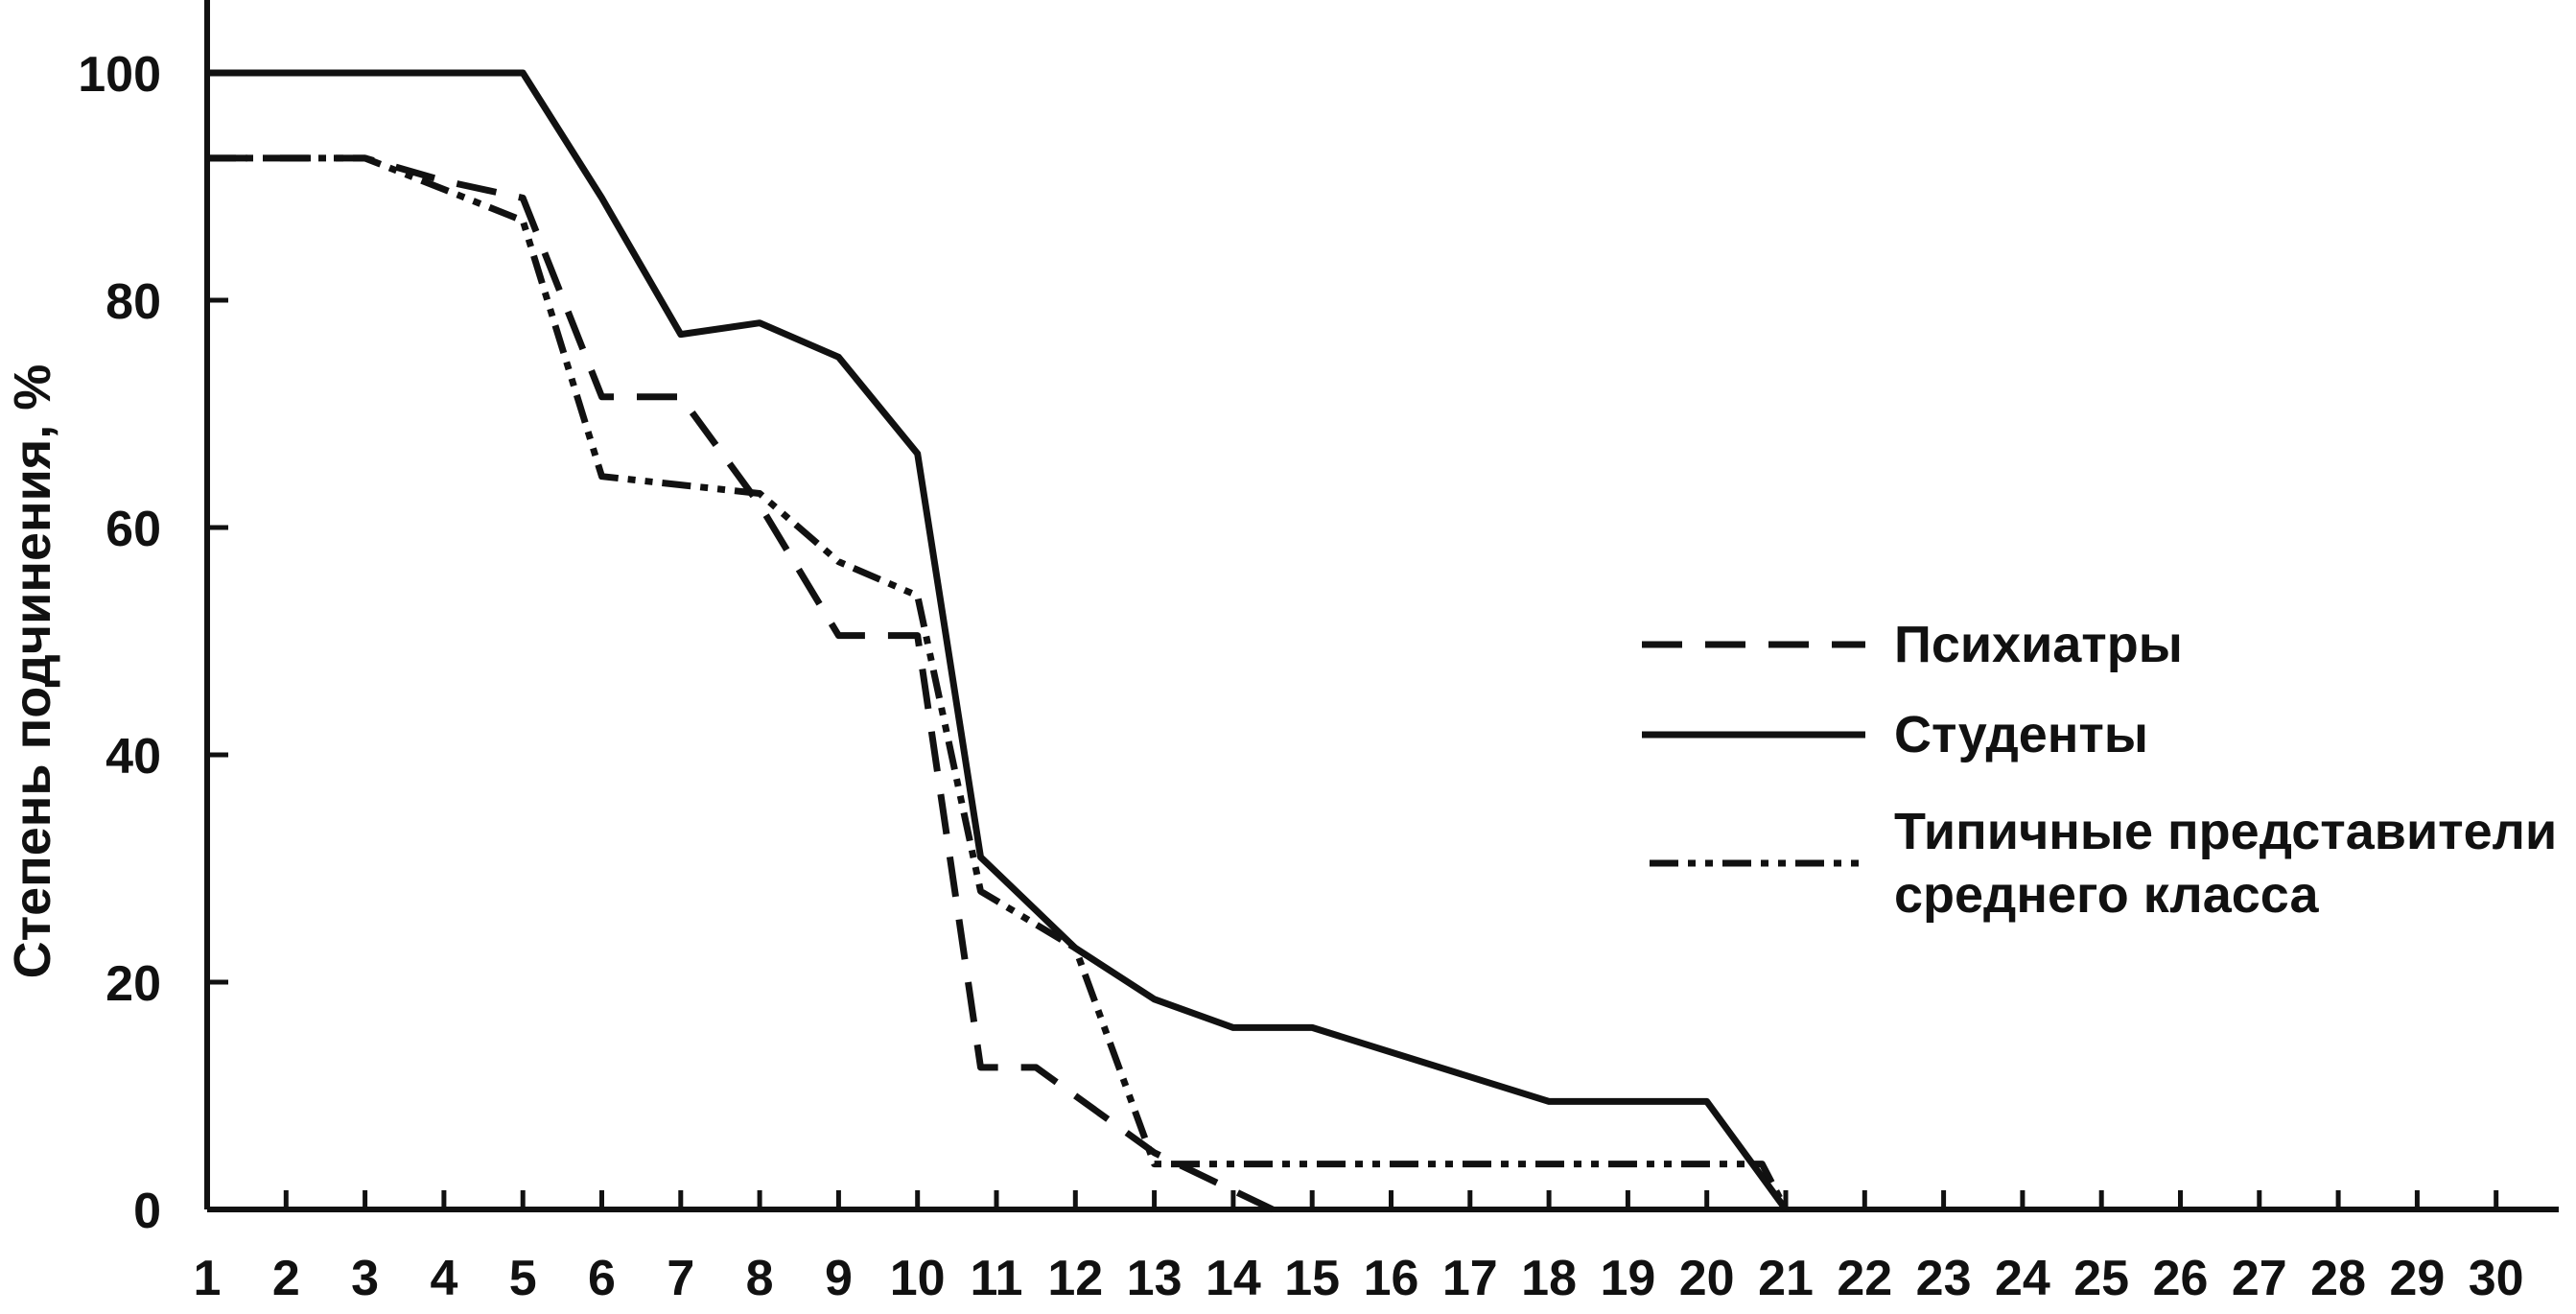  Describe the element at coordinates (1470, 1278) in the screenshot. I see `x-tick-label: 17` at that location.